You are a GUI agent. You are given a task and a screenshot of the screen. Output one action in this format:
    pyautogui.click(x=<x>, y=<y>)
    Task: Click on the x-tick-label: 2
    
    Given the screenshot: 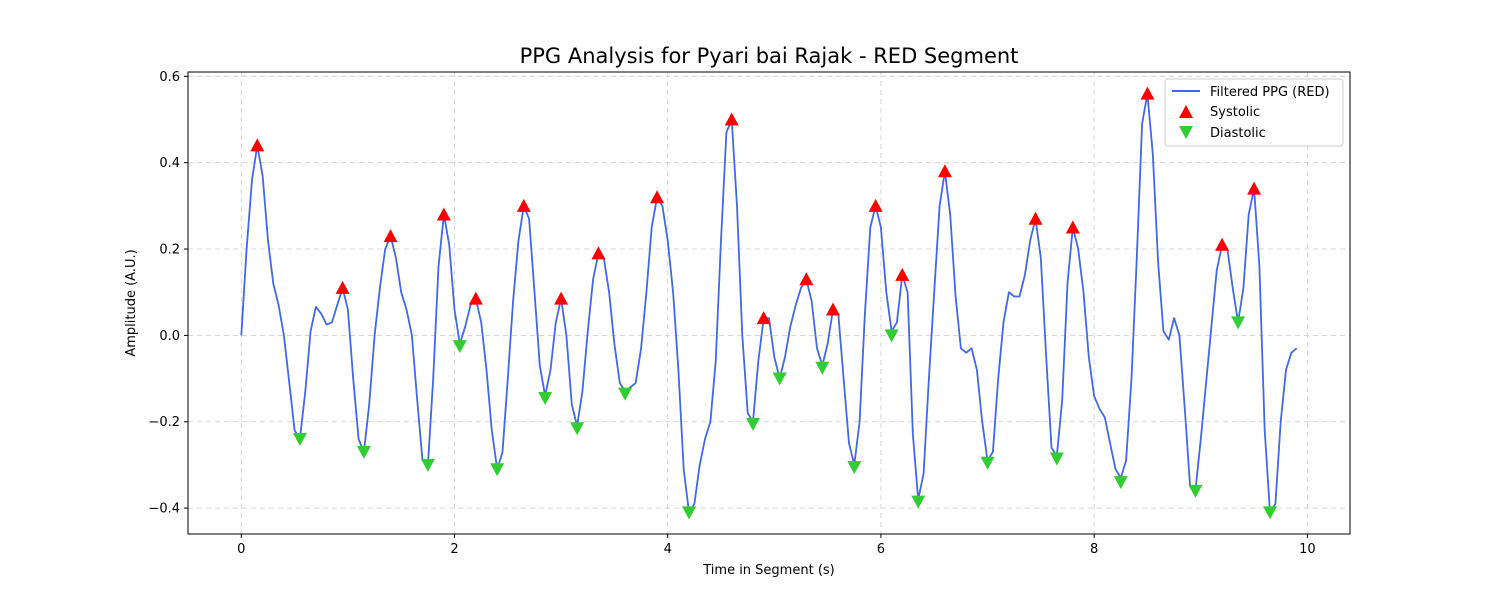 What is the action you would take?
    pyautogui.click(x=454, y=549)
    